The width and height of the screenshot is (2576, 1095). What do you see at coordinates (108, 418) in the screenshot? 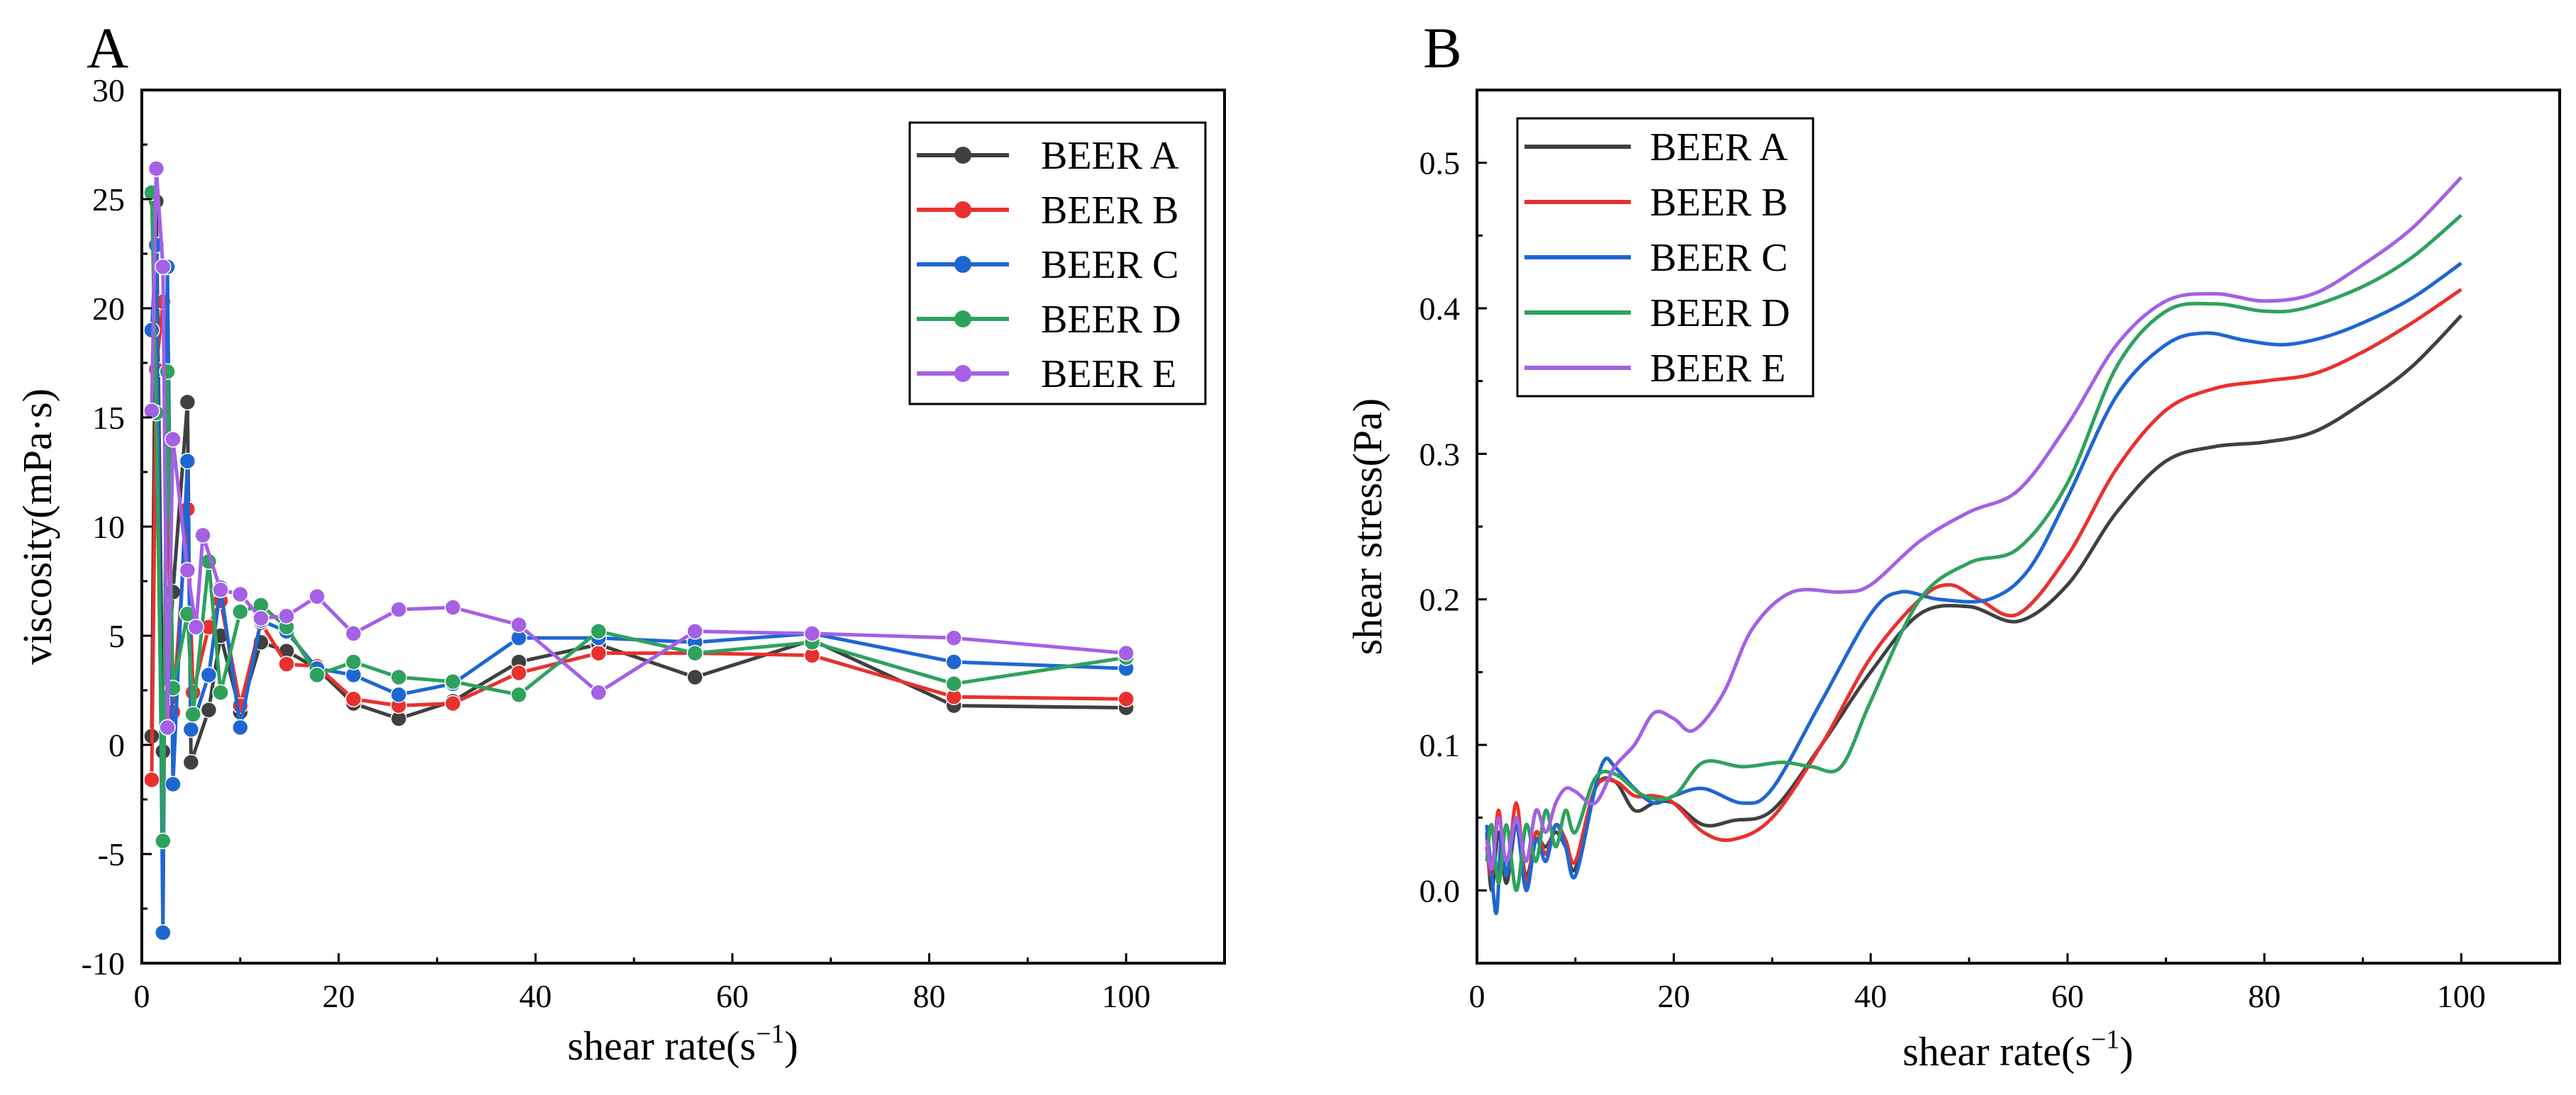
I see `y-tick-label: 15` at bounding box center [108, 418].